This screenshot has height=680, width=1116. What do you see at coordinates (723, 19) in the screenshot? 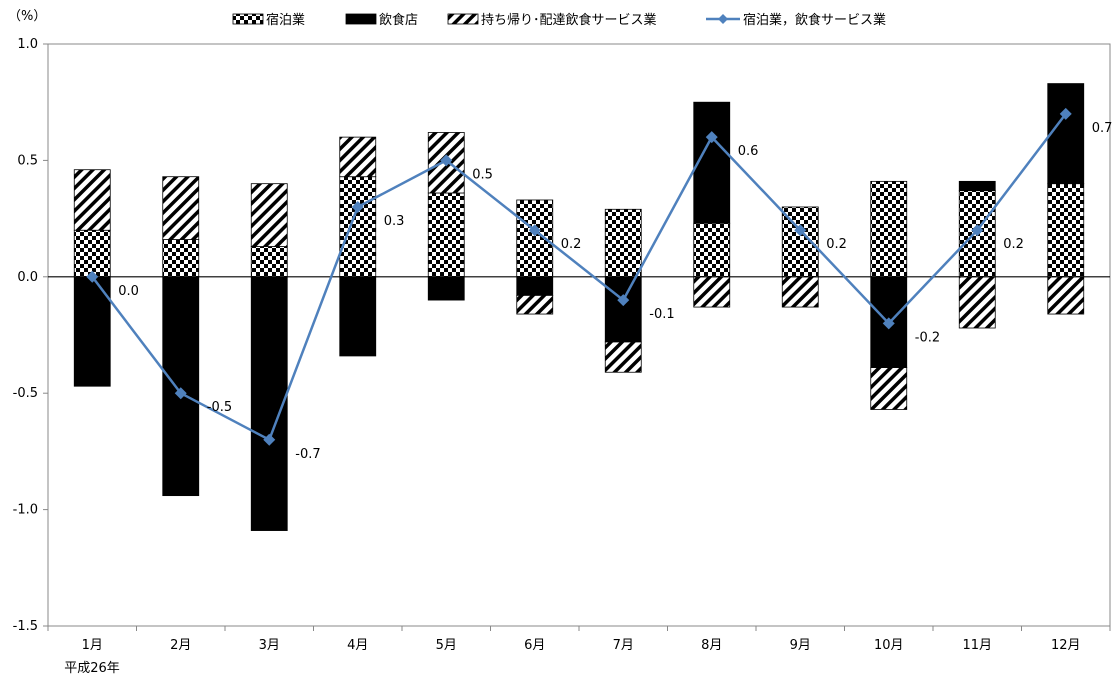
I see `legend-marker` at bounding box center [723, 19].